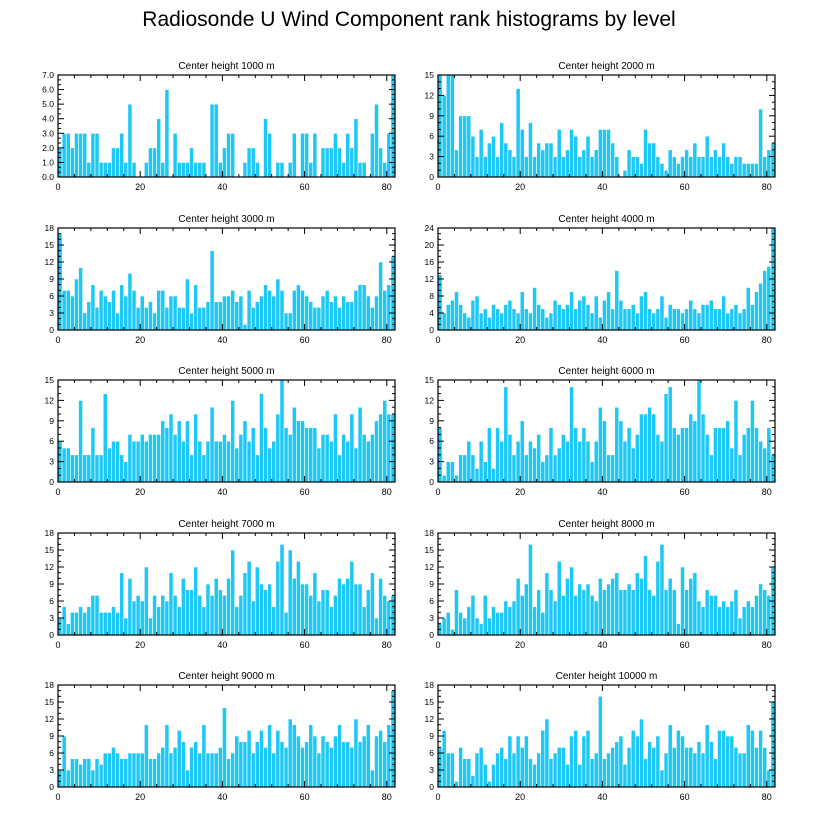  I want to click on x-tick-label: 40, so click(602, 187).